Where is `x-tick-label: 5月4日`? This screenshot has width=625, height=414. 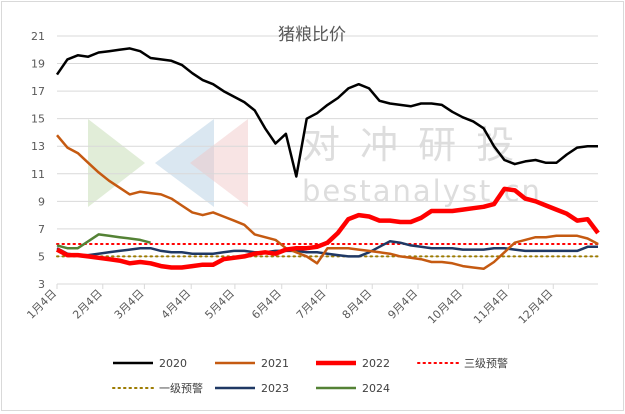 x-tick-label: 5月4日 is located at coordinates (219, 304).